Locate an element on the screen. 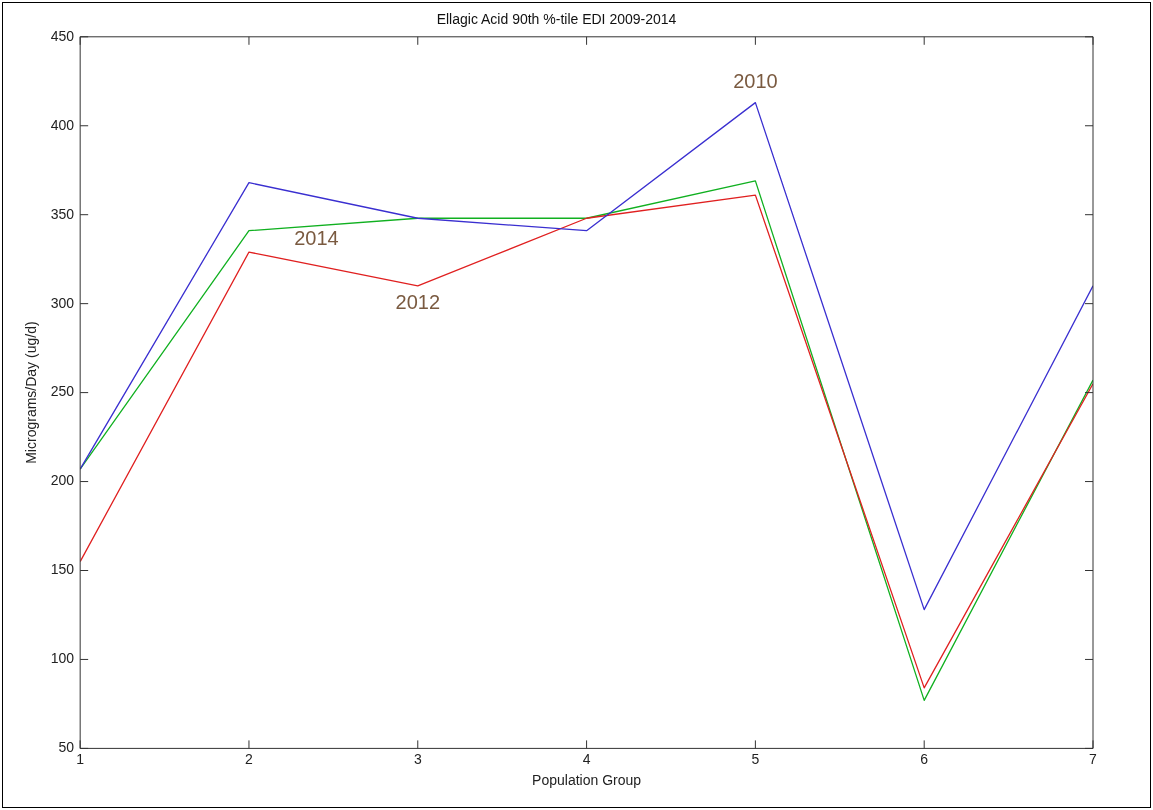 The height and width of the screenshot is (810, 1153). x-tick-label: 2 is located at coordinates (249, 758).